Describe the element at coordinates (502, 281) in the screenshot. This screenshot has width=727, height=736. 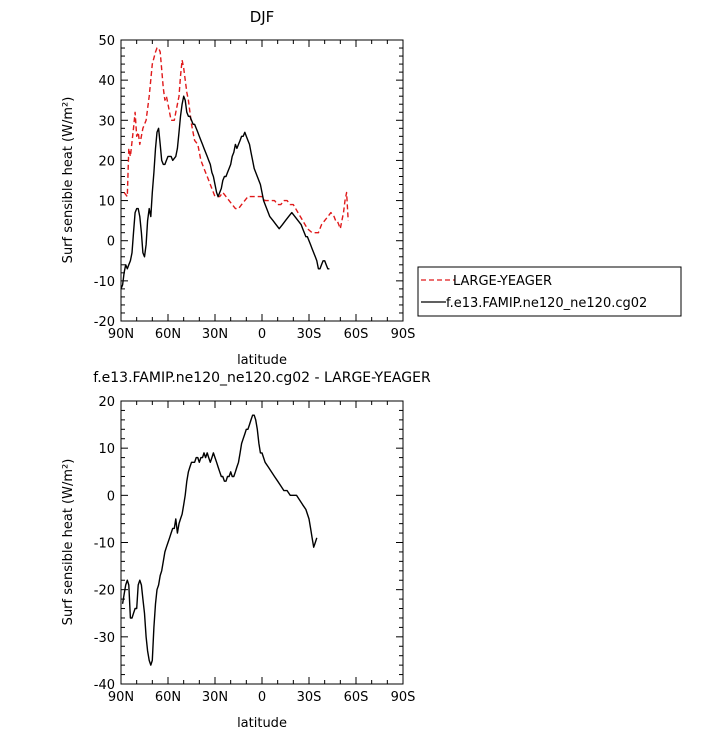
I see `legend-label-large-yeager: LARGE-YEAGER` at that location.